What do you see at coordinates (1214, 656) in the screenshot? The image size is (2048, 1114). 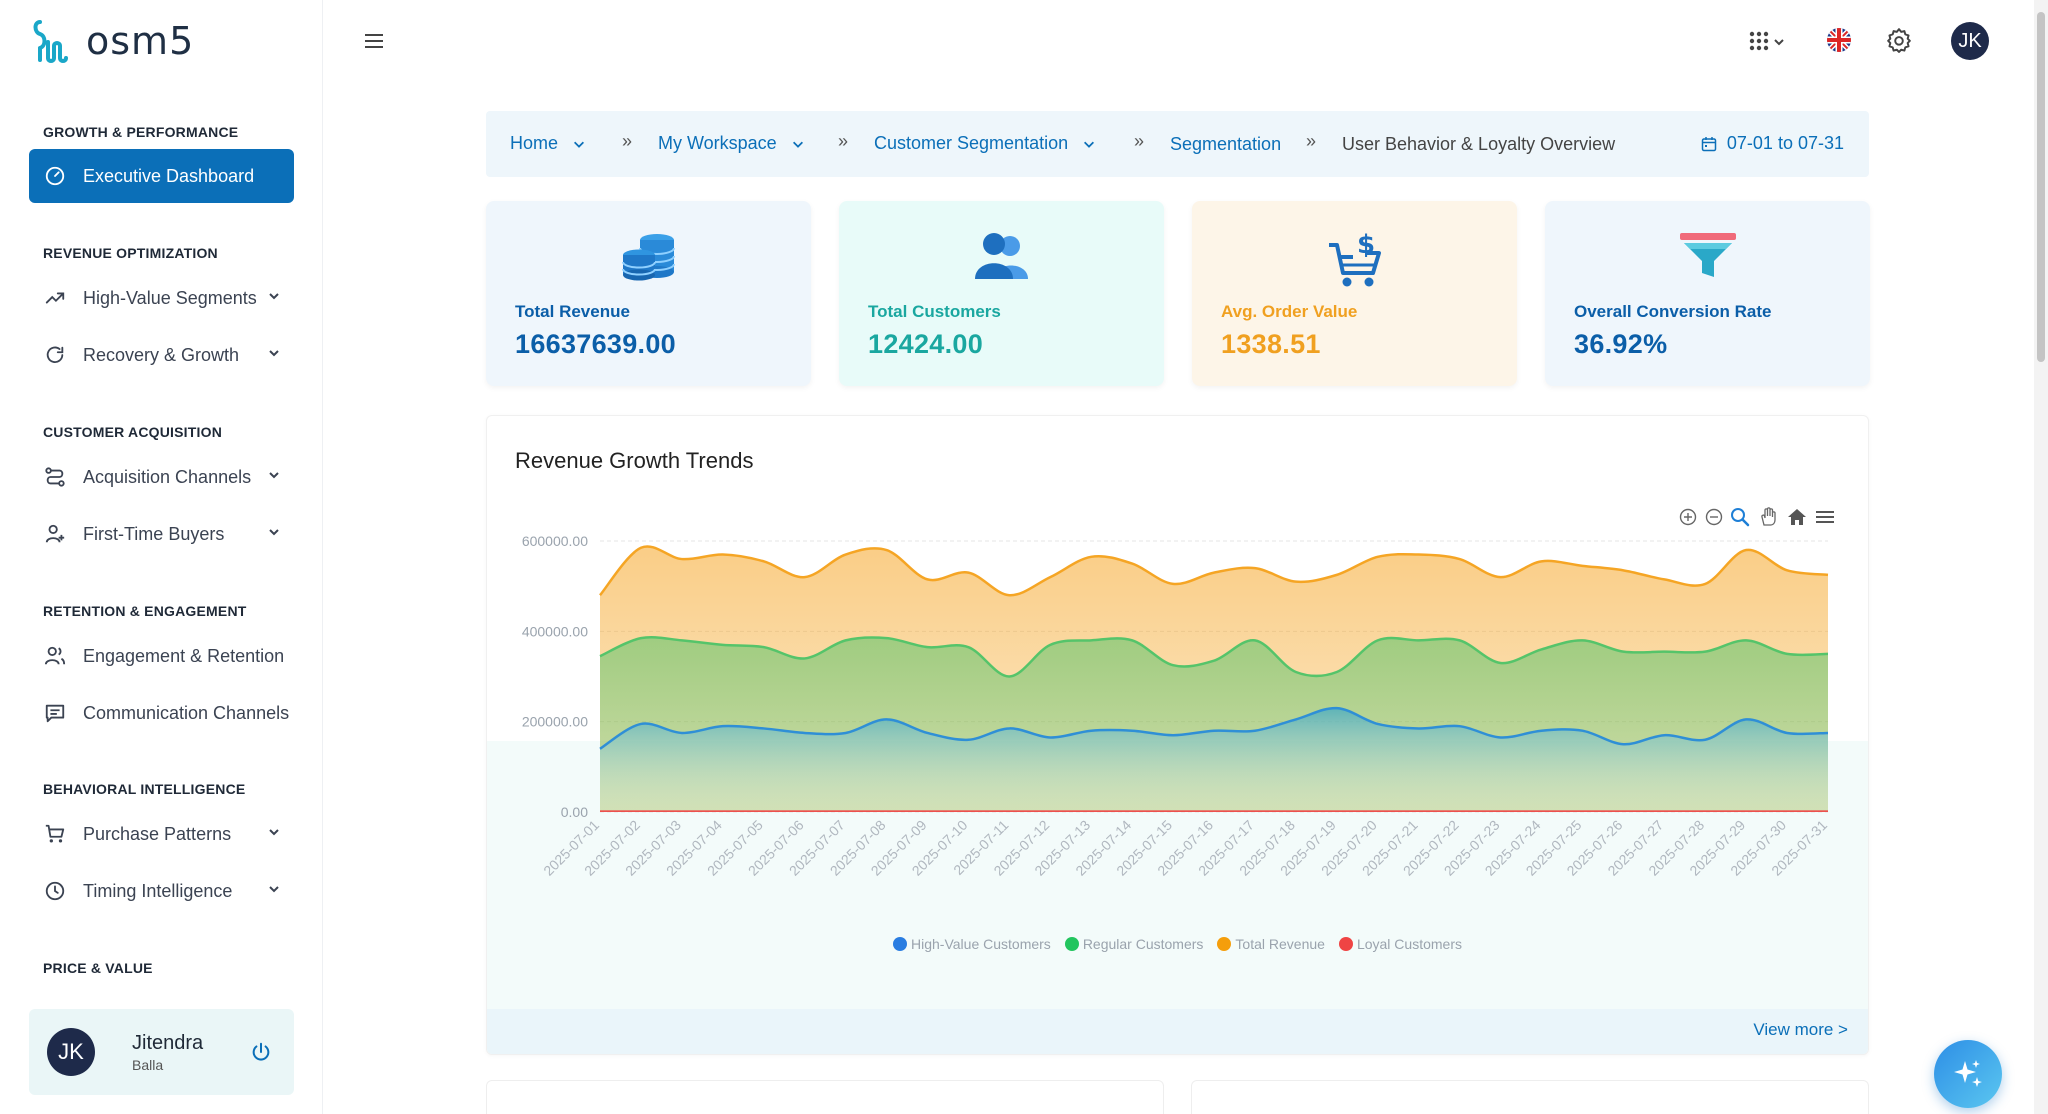 I see `series-line-regular-customers` at bounding box center [1214, 656].